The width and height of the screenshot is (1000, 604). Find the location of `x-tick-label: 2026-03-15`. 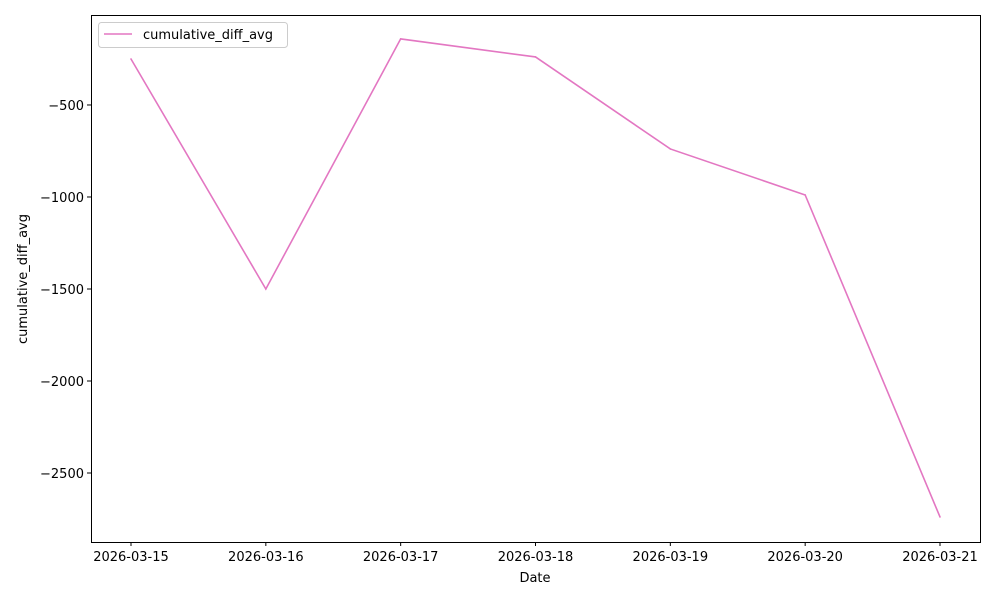

x-tick-label: 2026-03-15 is located at coordinates (131, 557).